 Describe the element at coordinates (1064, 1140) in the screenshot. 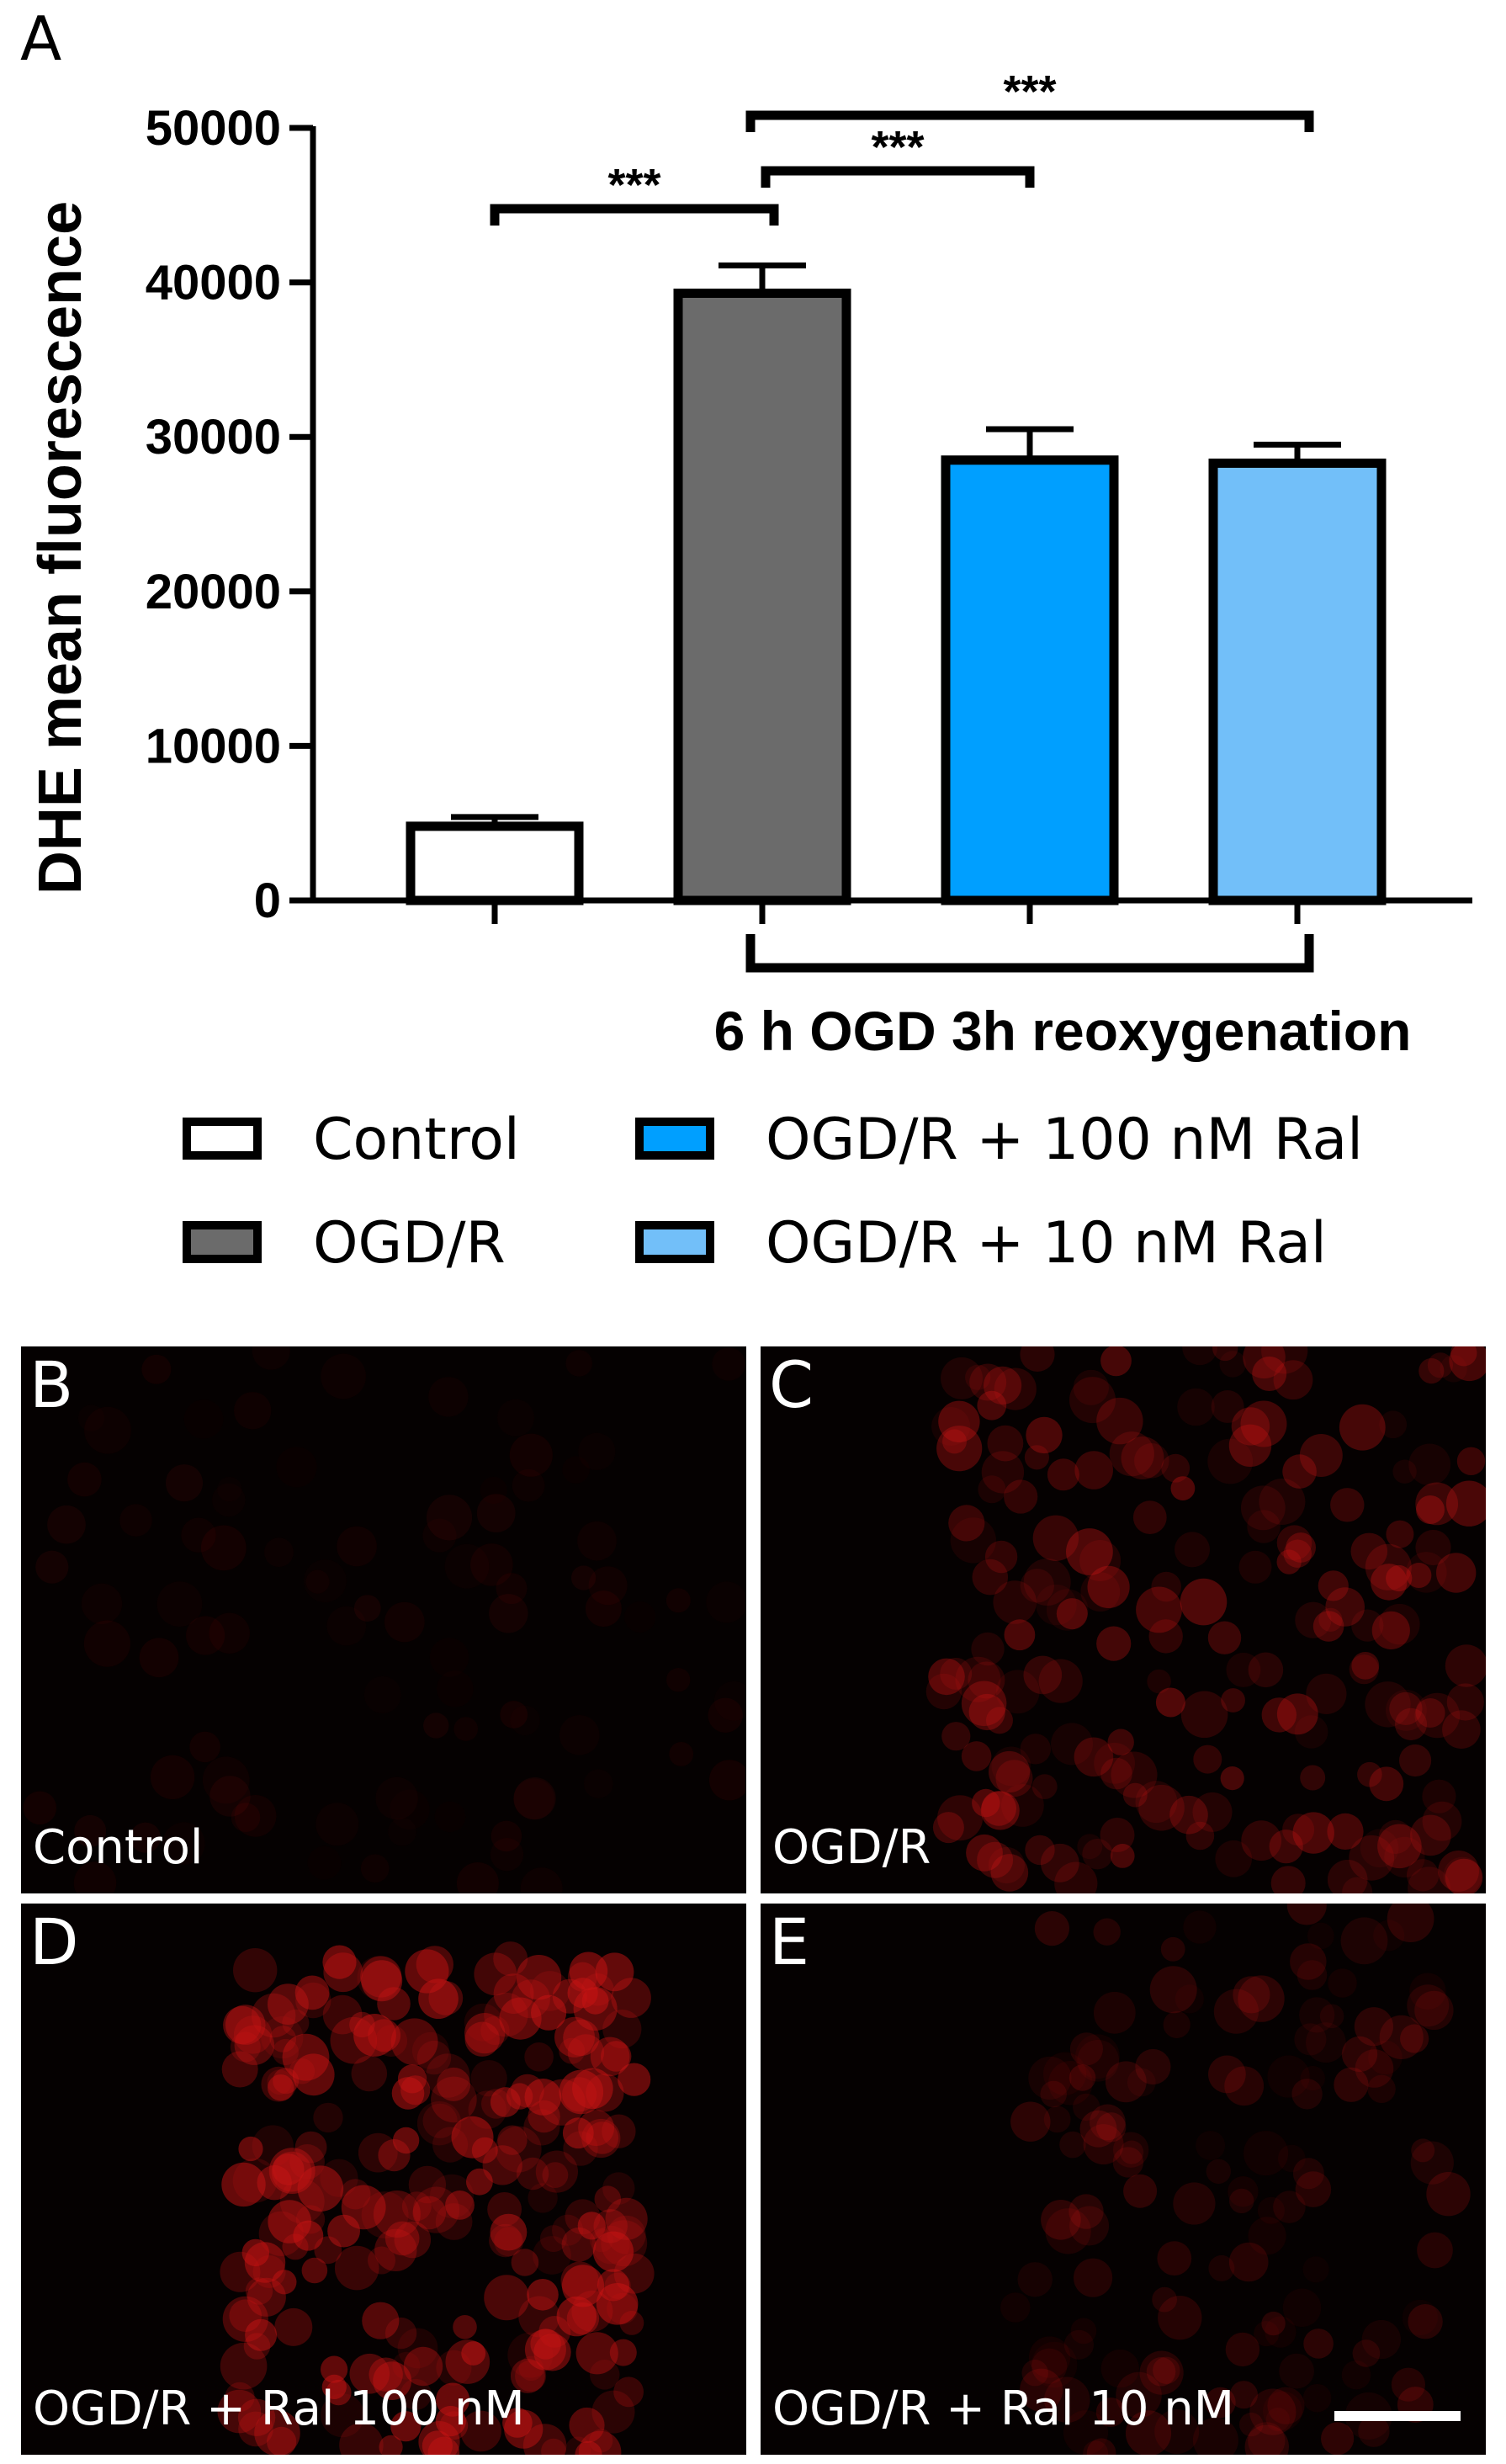

I see `legend-label: OGD/R + 100 nM Ral` at that location.